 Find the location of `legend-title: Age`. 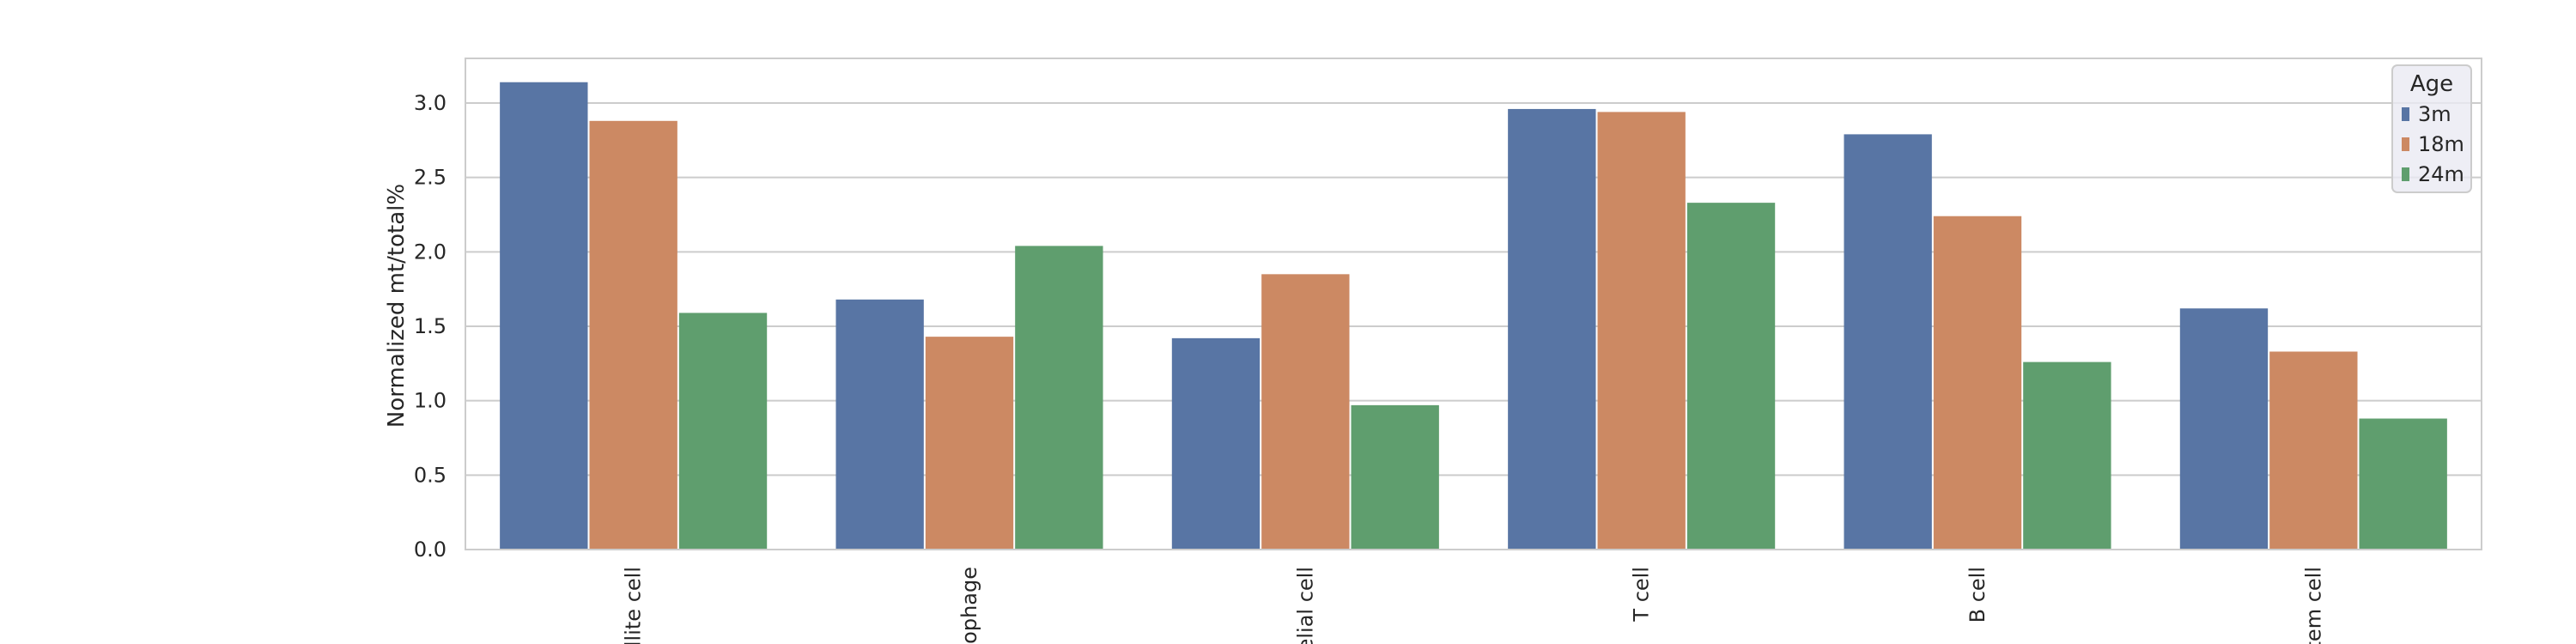

legend-title: Age is located at coordinates (2431, 84).